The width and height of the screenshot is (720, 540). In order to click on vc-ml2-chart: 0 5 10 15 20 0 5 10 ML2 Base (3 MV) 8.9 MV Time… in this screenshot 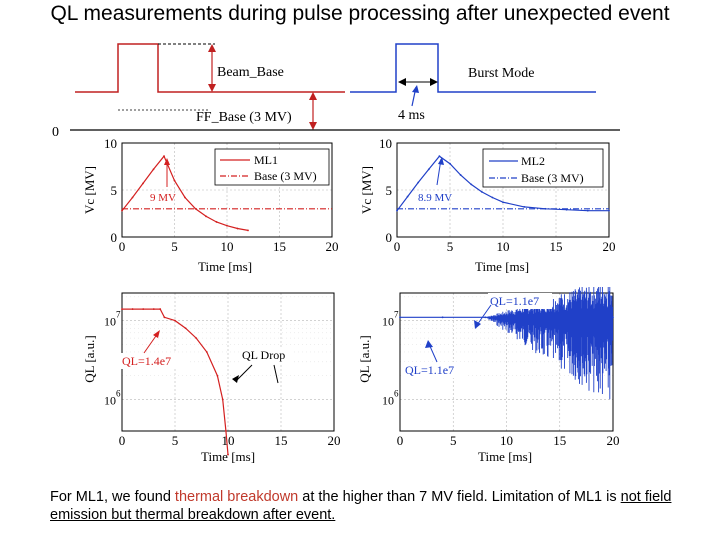, I will do `click(487, 204)`.